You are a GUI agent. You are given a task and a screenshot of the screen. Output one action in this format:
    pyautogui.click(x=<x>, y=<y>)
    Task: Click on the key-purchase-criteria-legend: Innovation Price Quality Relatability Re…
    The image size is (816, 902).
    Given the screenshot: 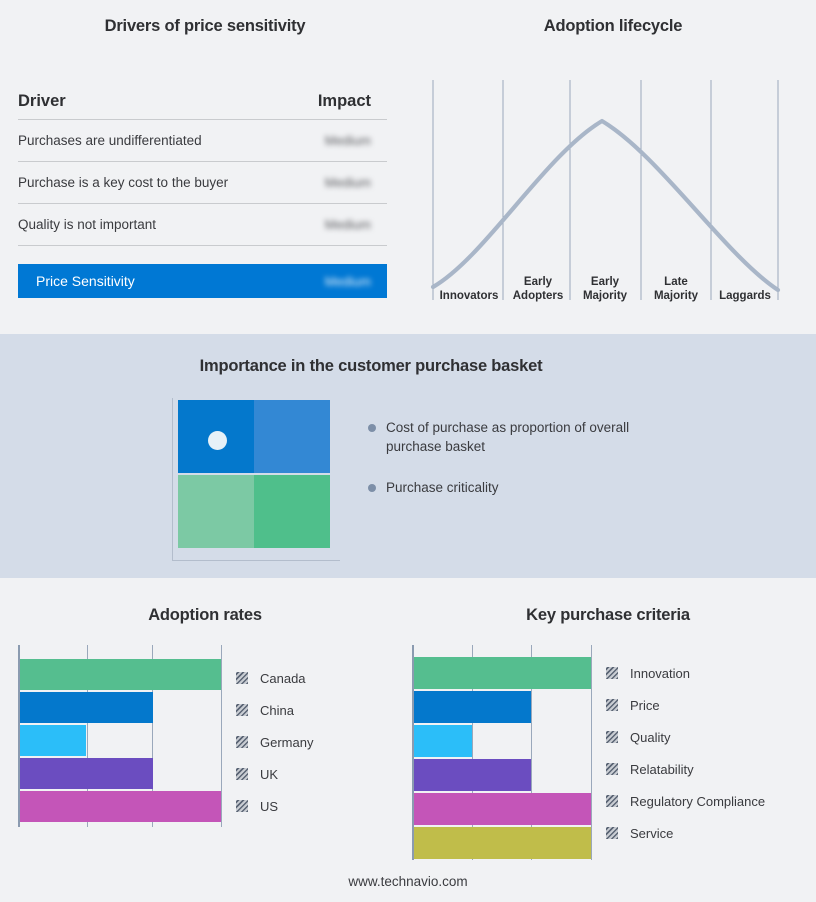 What is the action you would take?
    pyautogui.click(x=685, y=753)
    